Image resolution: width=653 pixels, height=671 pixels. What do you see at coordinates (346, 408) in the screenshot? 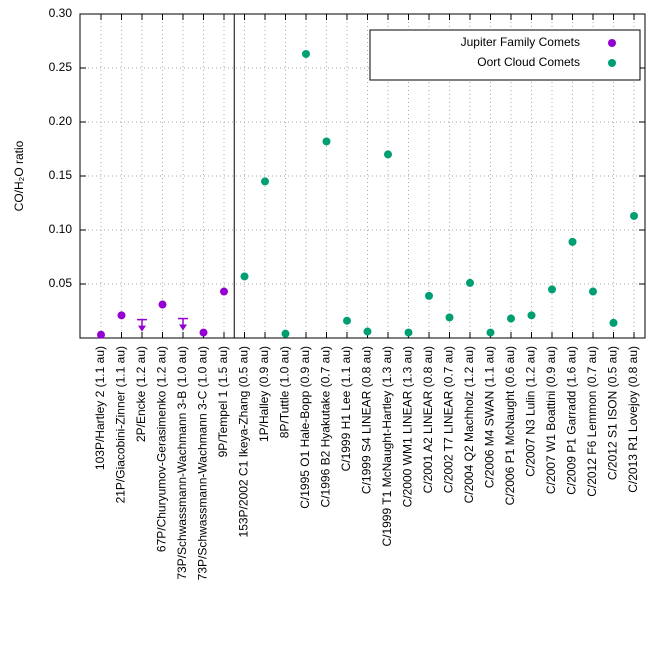
I see `x-tick-label: C/1999 H1 Lee (1.1 au)` at bounding box center [346, 408].